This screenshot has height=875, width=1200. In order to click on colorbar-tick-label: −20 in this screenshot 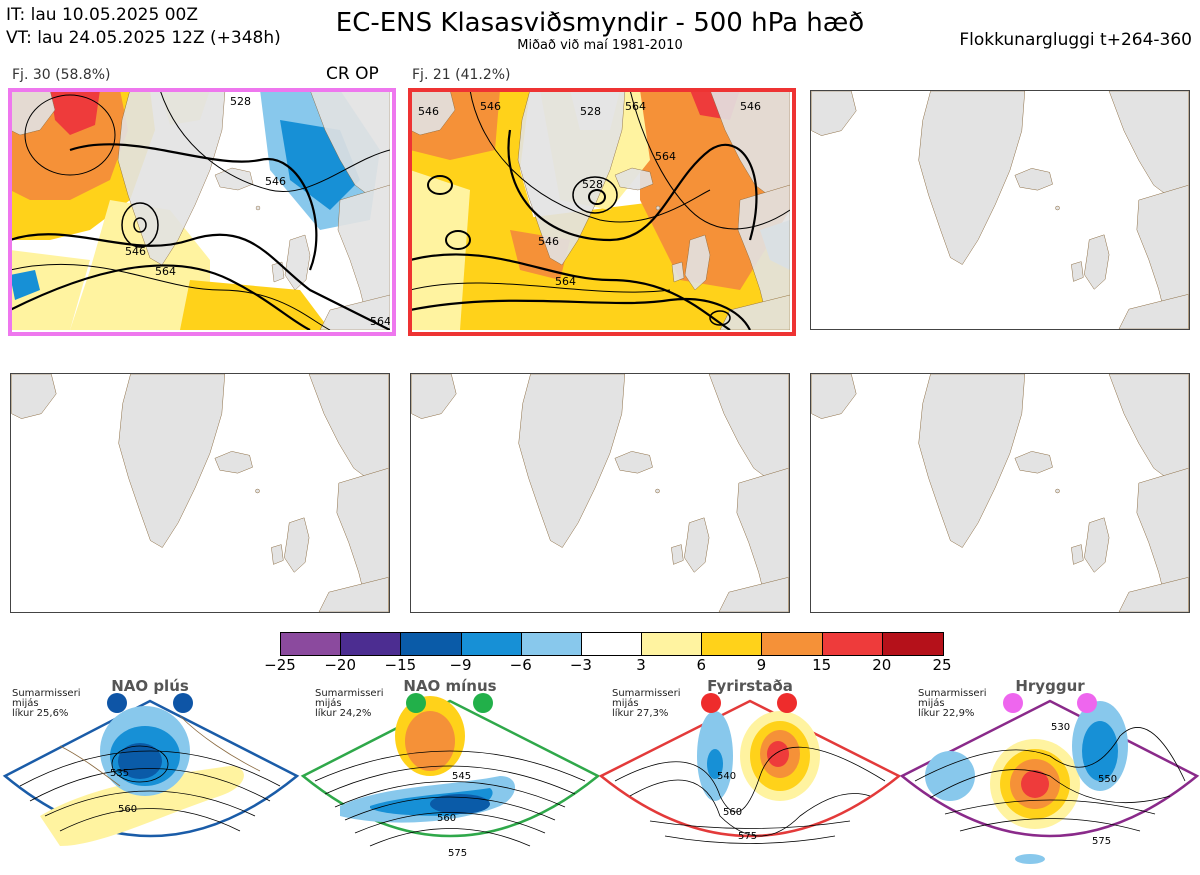, I will do `click(340, 665)`.